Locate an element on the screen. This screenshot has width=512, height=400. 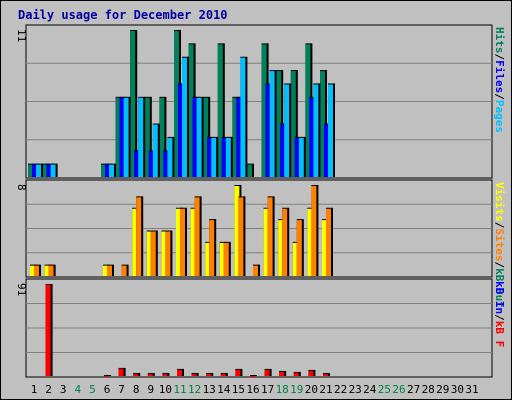
bar-kb-f-day-19-fill is located at coordinates (296, 374).